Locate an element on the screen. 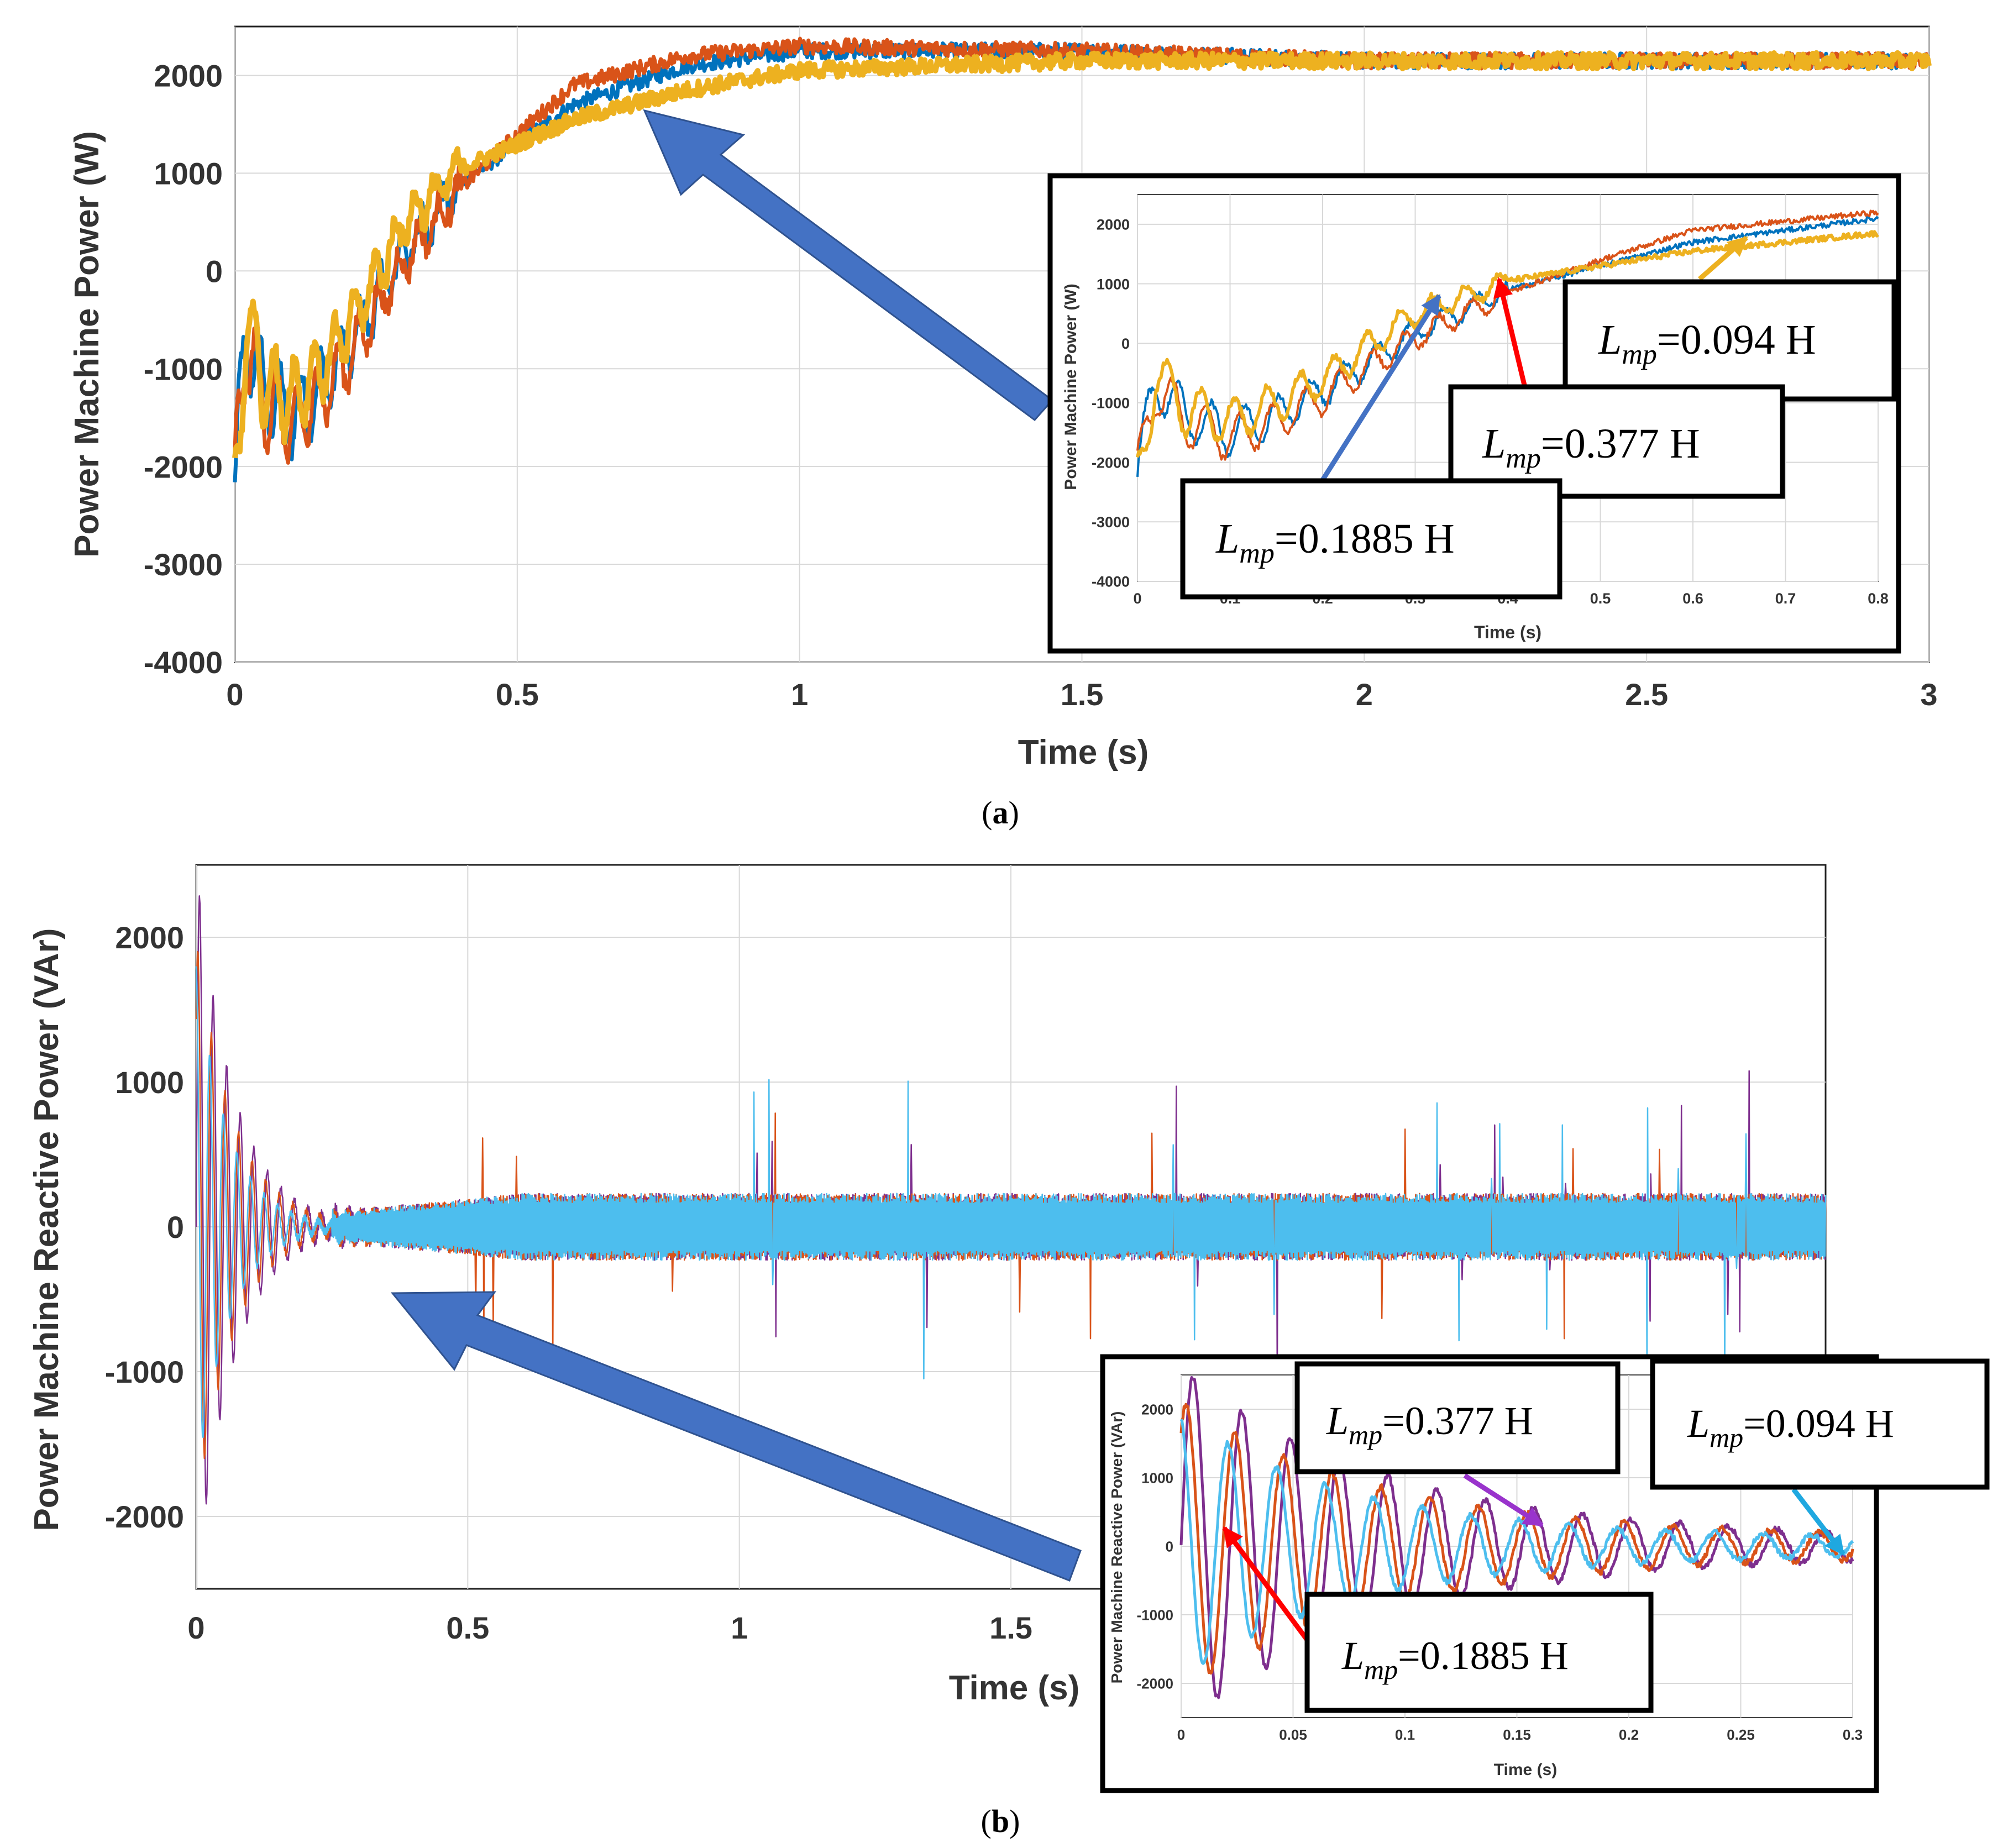  annotation-a-1-sub: mp is located at coordinates (1523, 458).